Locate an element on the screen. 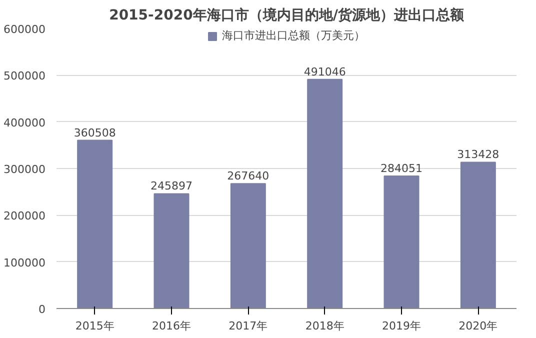 This screenshot has width=536, height=338. y-tick-label: 200000 is located at coordinates (25, 216).